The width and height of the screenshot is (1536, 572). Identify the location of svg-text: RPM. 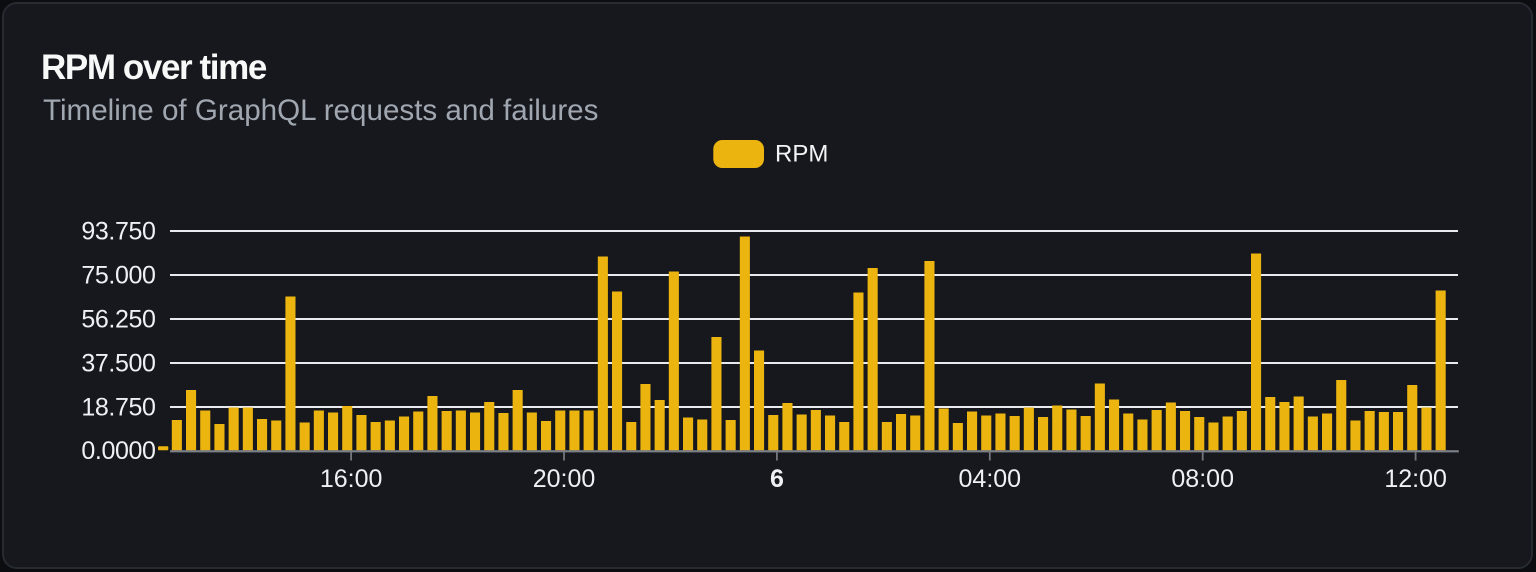
(801, 154).